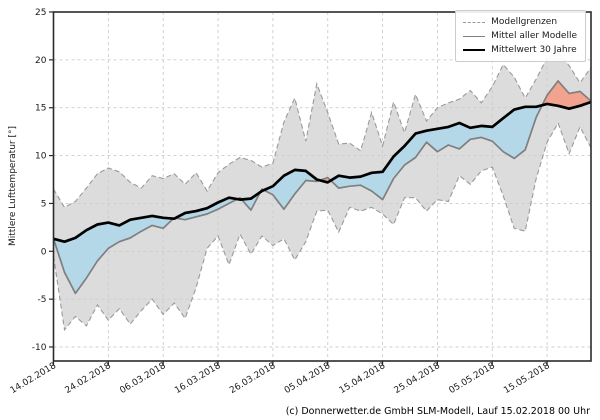 The width and height of the screenshot is (600, 420). What do you see at coordinates (39, 348) in the screenshot?
I see `y-tick-label: -10` at bounding box center [39, 348].